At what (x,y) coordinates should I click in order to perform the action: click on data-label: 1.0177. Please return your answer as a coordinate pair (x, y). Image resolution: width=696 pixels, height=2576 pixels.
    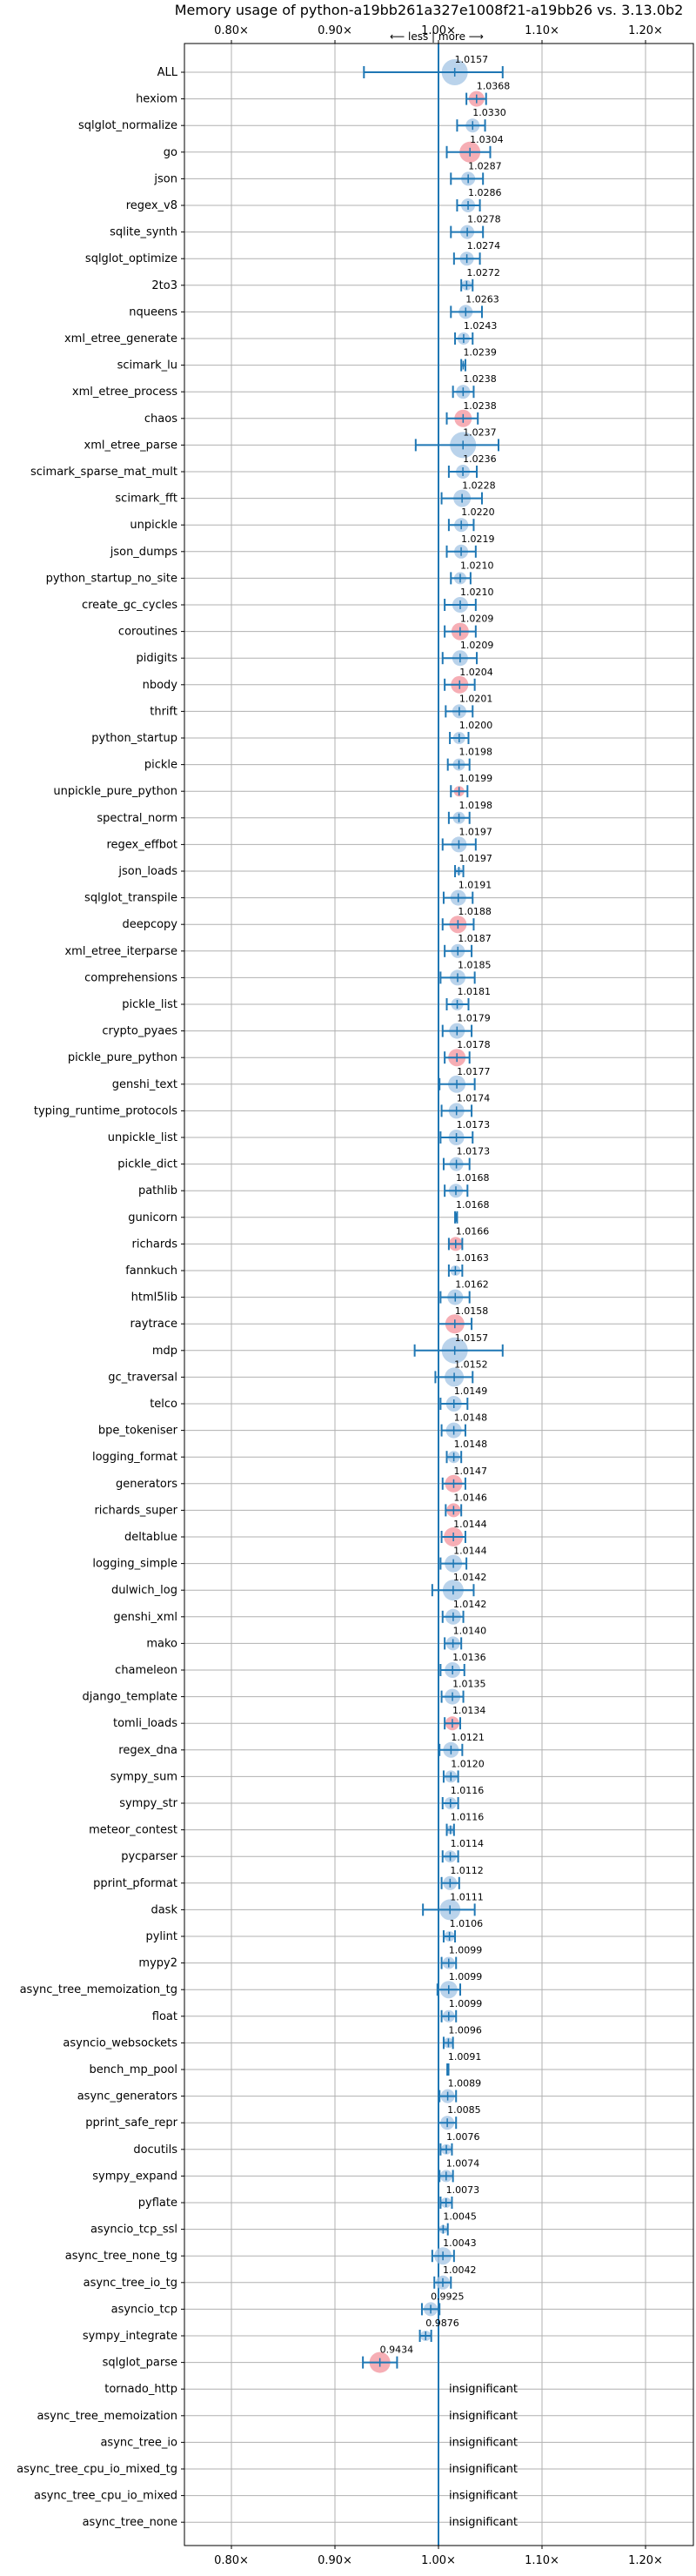
    Looking at the image, I should click on (474, 1071).